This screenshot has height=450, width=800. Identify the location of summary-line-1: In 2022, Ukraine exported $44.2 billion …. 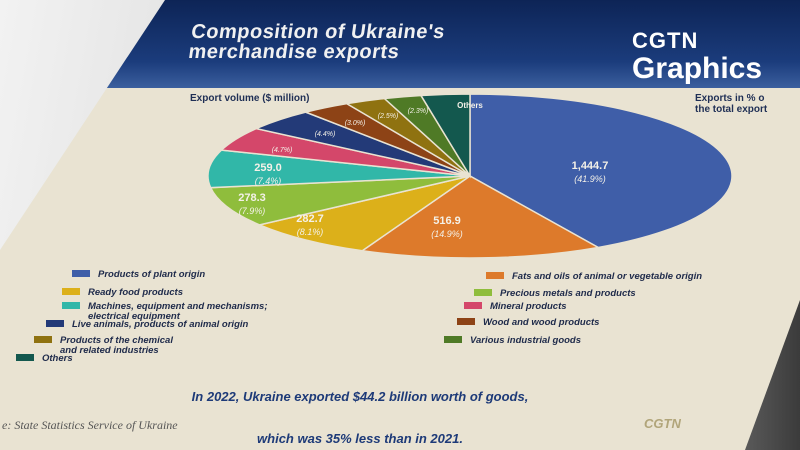
(360, 396).